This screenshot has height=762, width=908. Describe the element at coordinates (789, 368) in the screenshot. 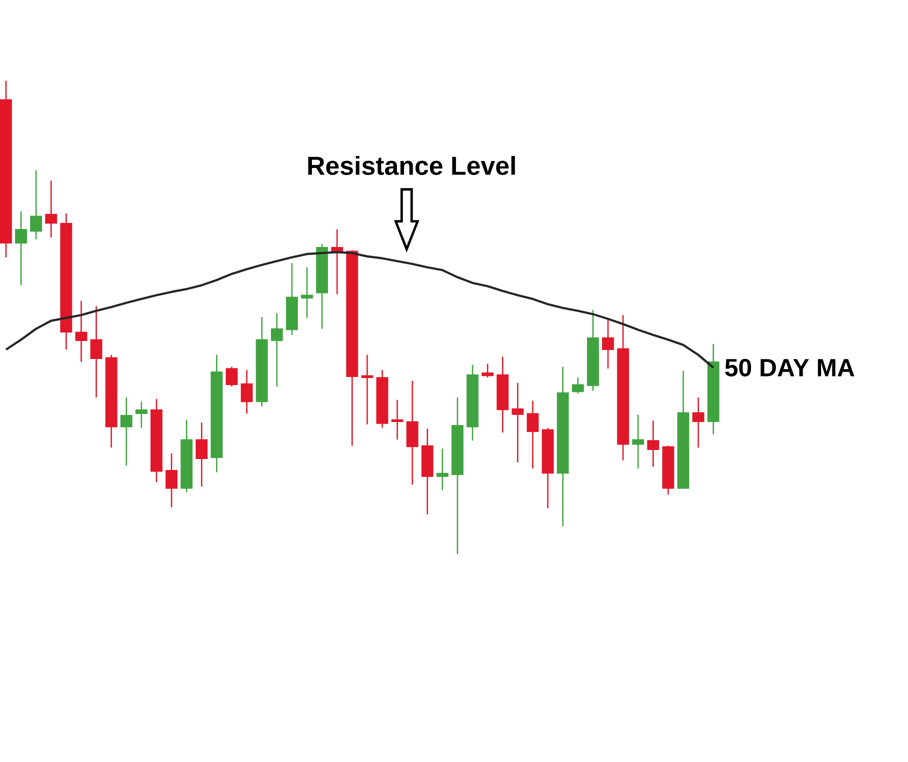

I see `series-label: 50 DAY MA` at that location.